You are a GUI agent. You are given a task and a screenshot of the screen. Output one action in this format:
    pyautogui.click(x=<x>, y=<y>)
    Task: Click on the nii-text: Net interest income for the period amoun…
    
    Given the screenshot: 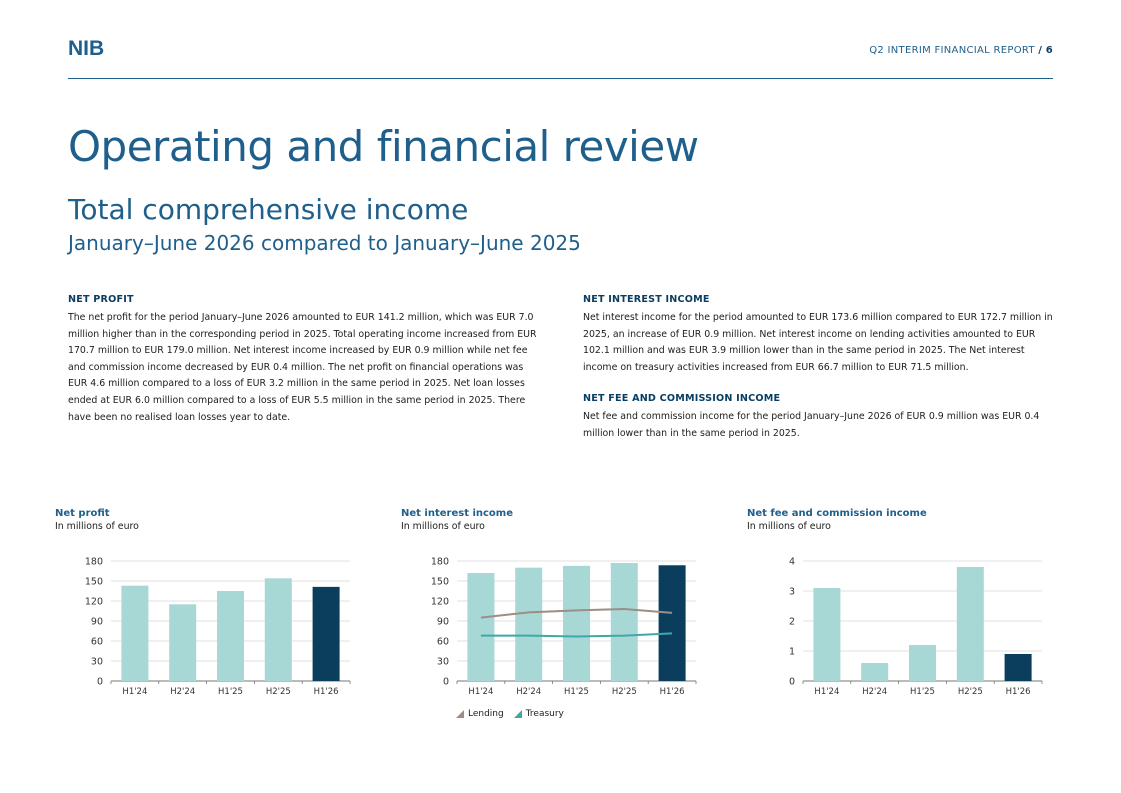 What is the action you would take?
    pyautogui.click(x=818, y=342)
    